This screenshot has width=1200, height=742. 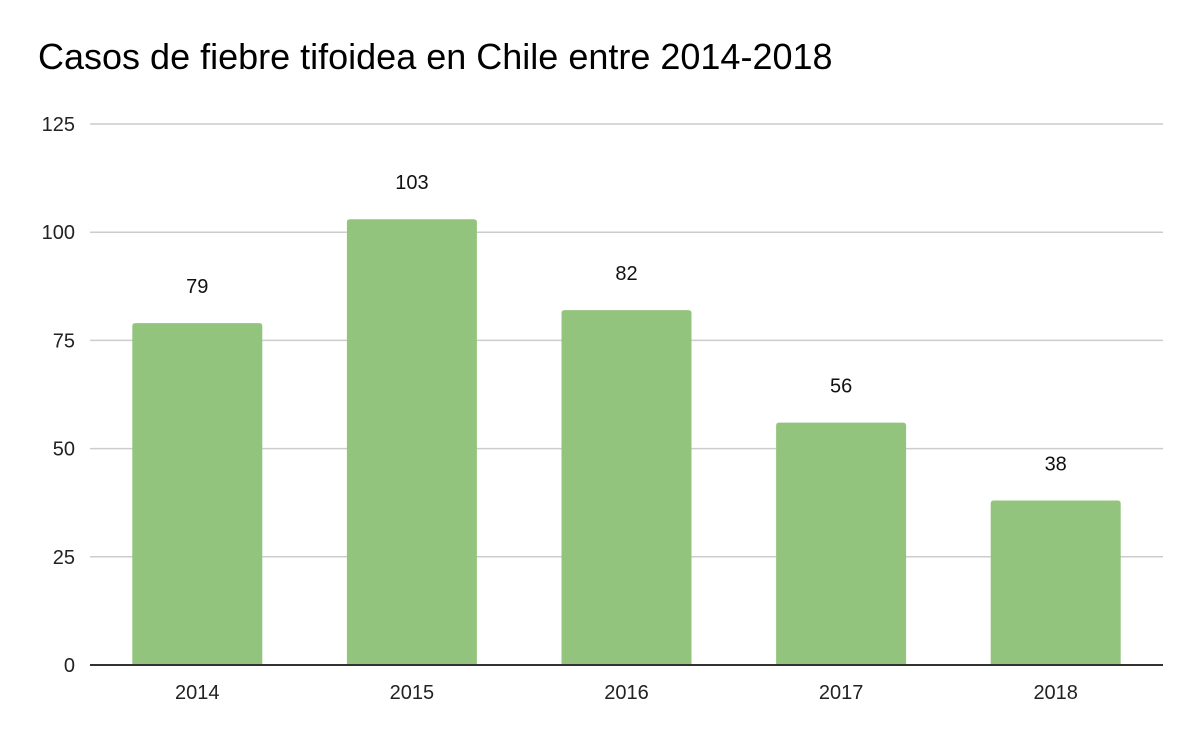 I want to click on x-tick-label: 2014, so click(x=197, y=693).